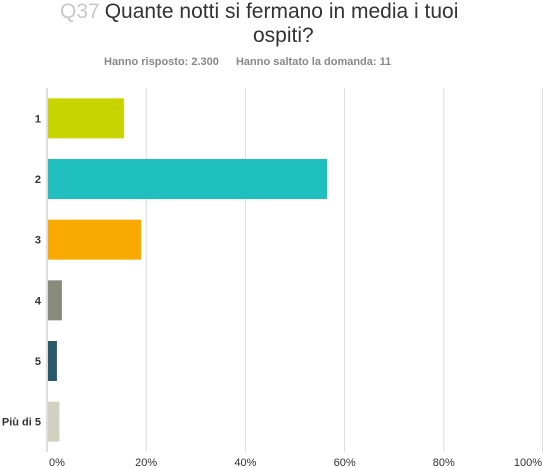  Describe the element at coordinates (313, 62) in the screenshot. I see `skipped-count: Hanno saltato la domanda: 11` at that location.